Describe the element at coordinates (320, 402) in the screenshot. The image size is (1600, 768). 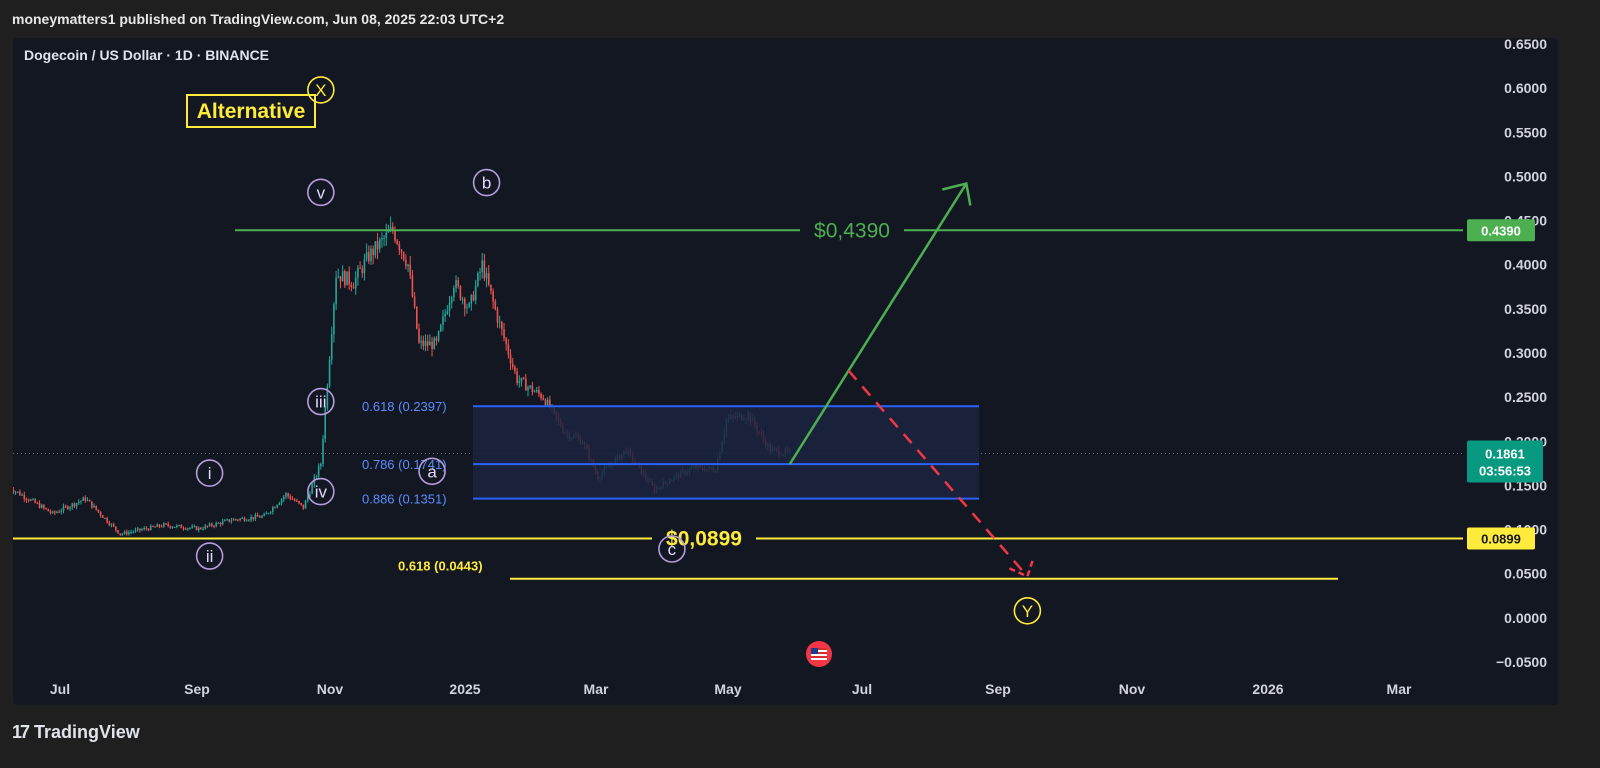
I see `wave-label: iii` at that location.